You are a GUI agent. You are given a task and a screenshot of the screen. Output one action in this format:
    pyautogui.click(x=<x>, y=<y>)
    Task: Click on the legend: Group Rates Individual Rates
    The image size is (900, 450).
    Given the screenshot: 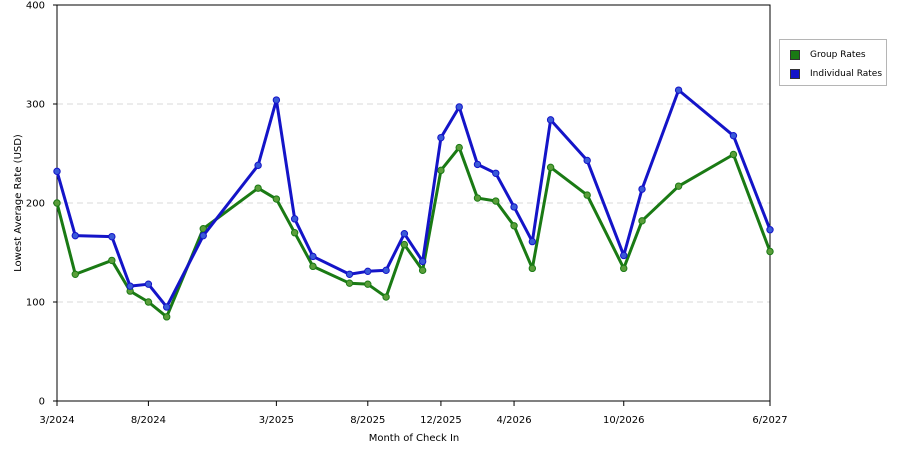 What is the action you would take?
    pyautogui.click(x=833, y=62)
    